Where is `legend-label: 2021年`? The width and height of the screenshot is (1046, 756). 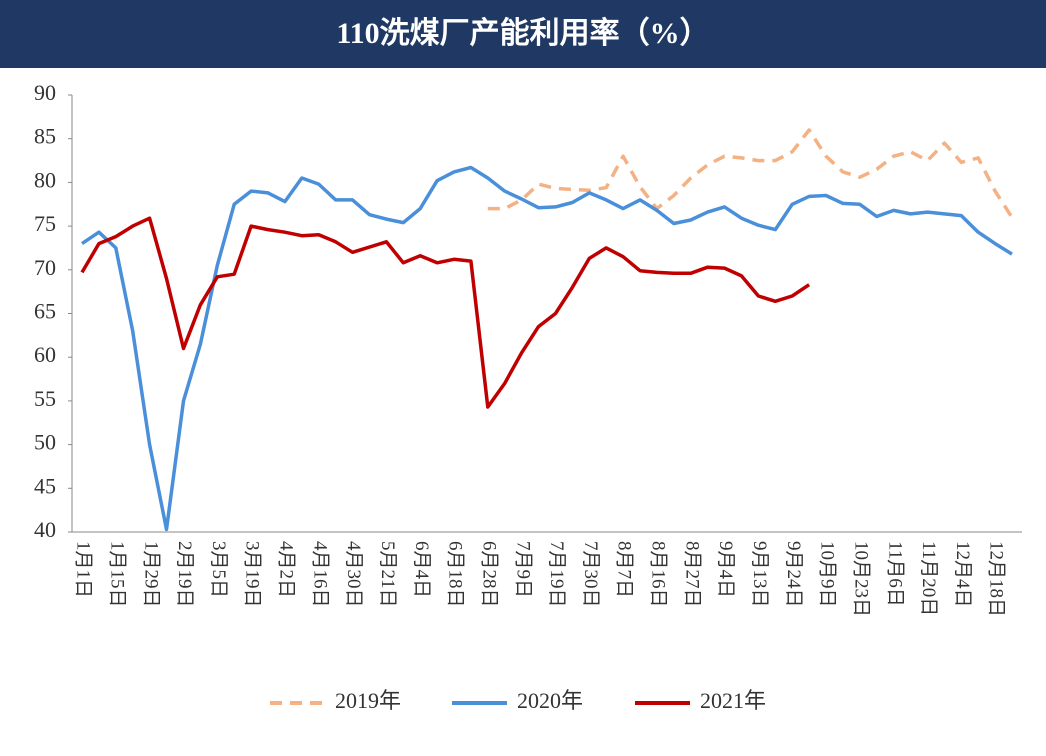 legend-label: 2021年 is located at coordinates (733, 700).